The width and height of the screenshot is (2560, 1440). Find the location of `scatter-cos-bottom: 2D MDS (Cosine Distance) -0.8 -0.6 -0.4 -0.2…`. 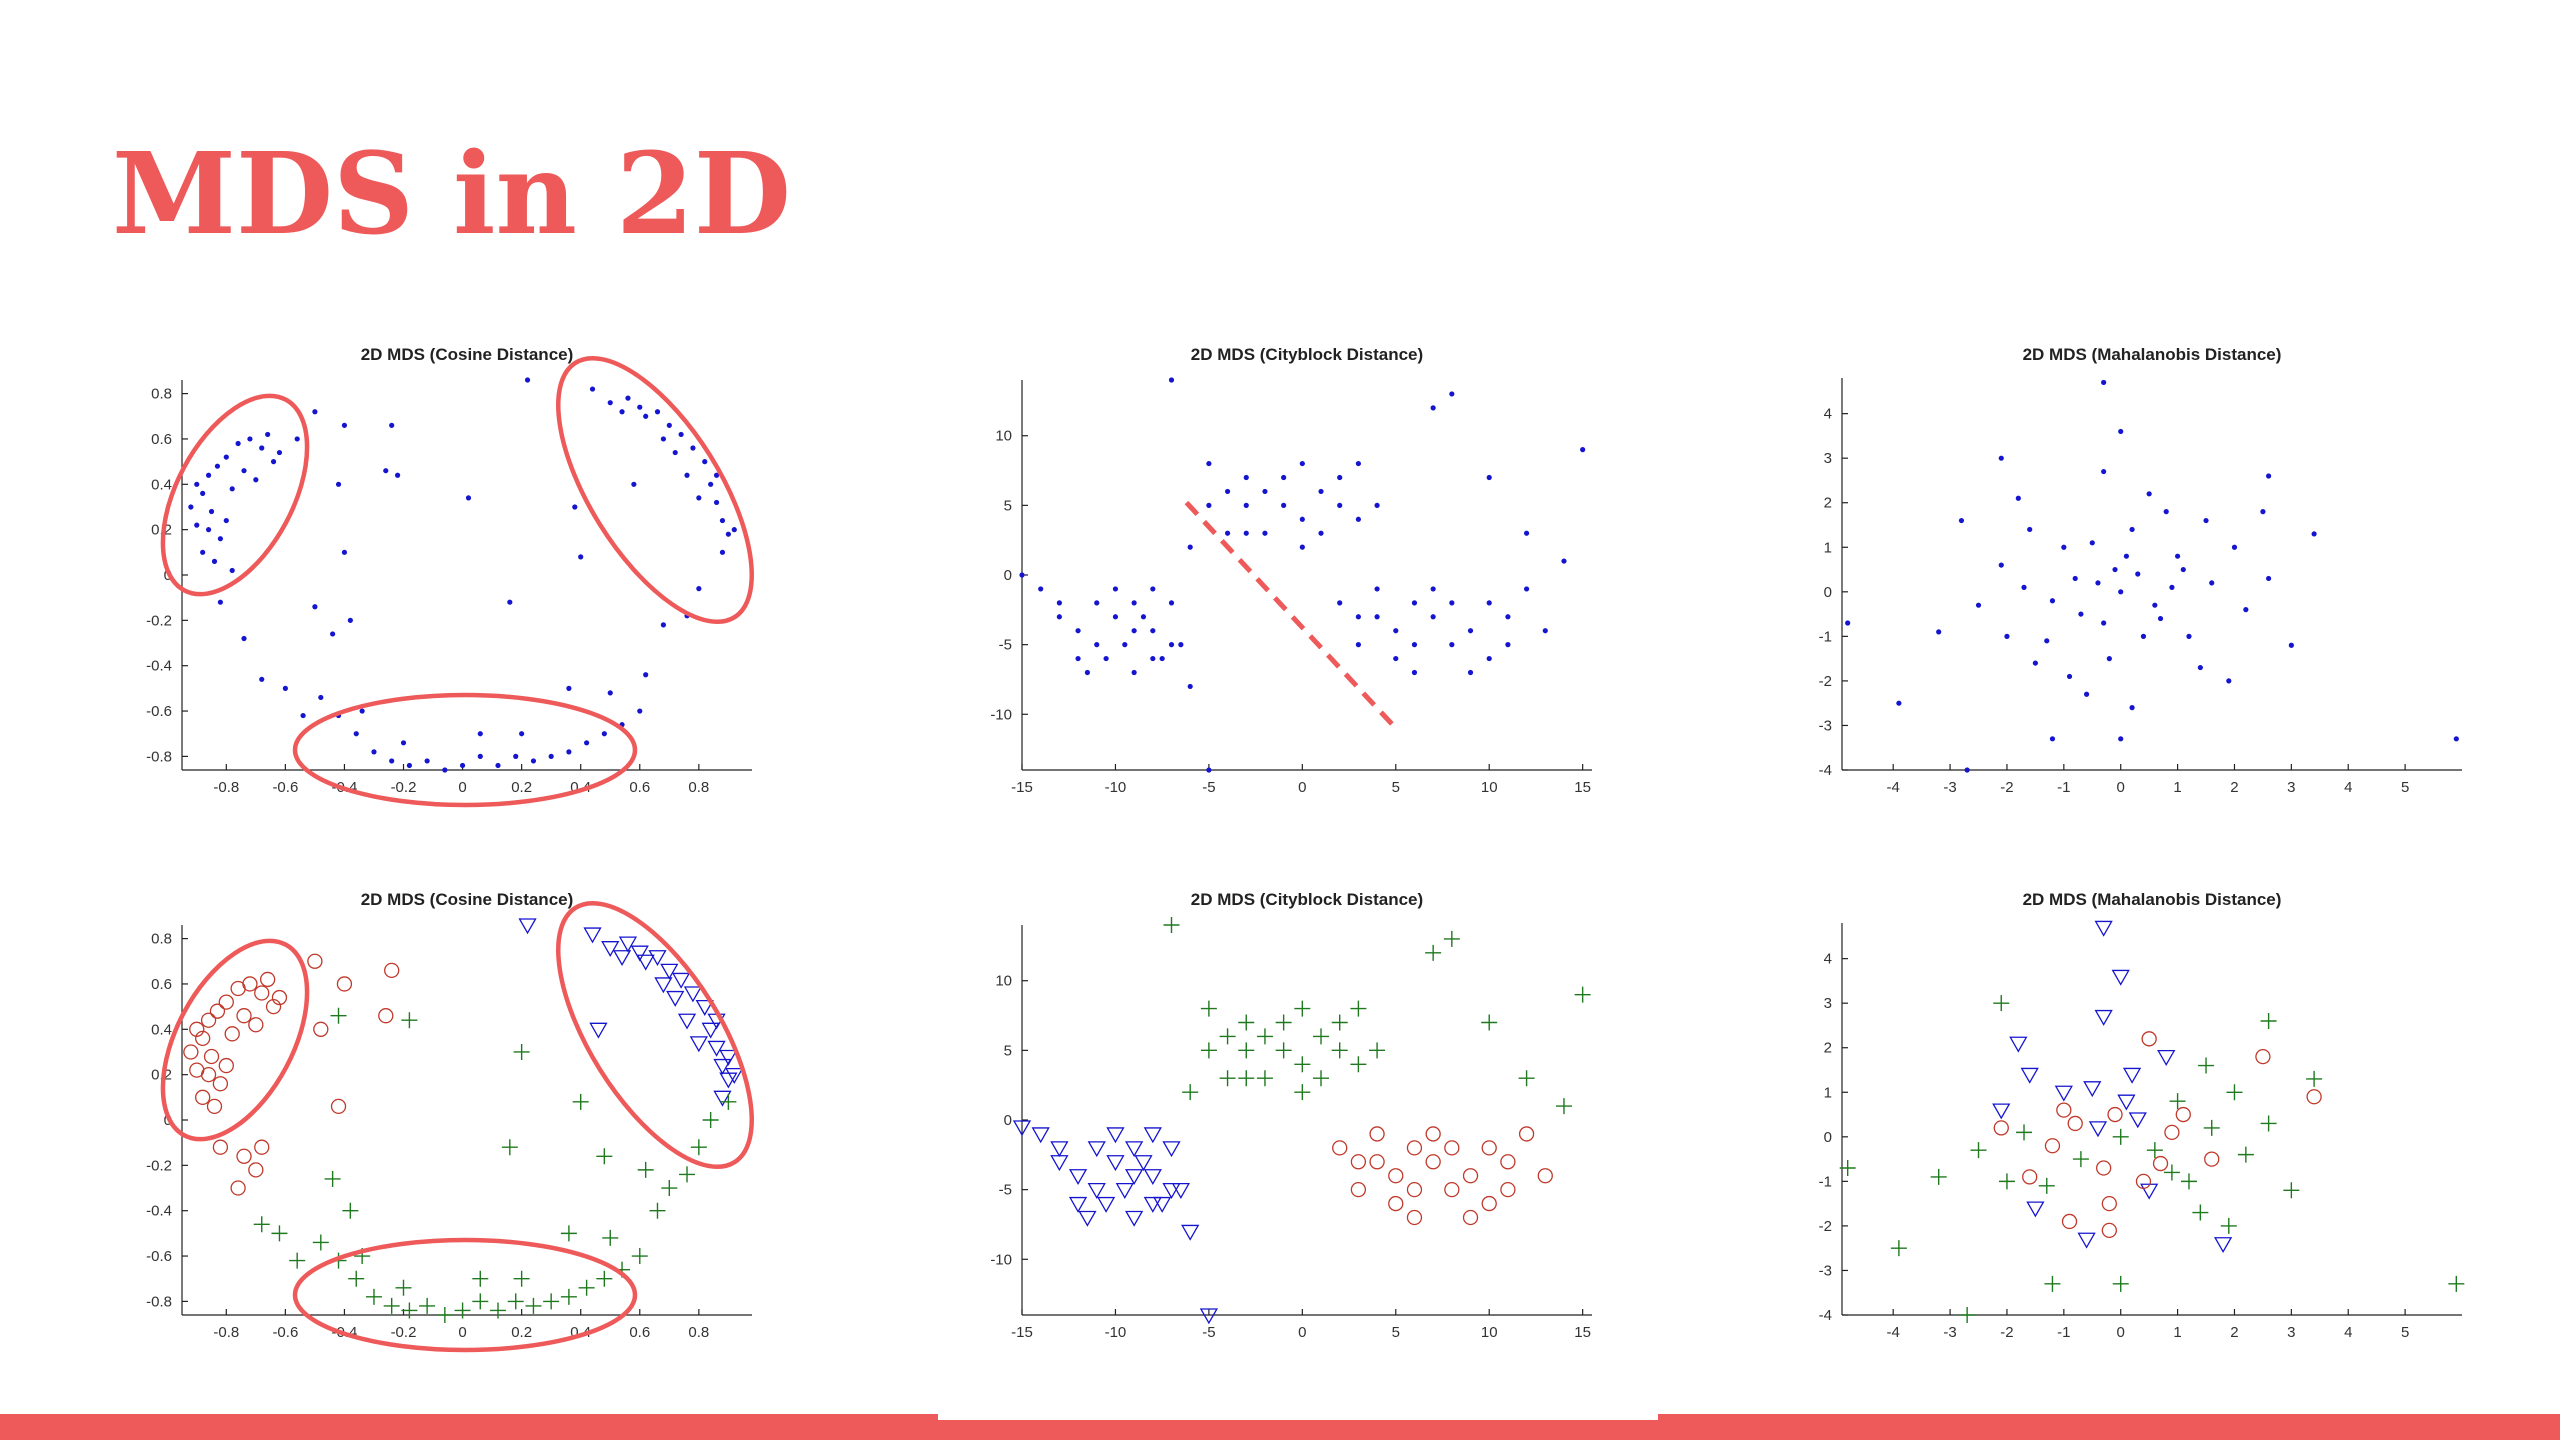

scatter-cos-bottom: 2D MDS (Cosine Distance) -0.8 -0.6 -0.4 -0.2… is located at coordinates (450, 1121).